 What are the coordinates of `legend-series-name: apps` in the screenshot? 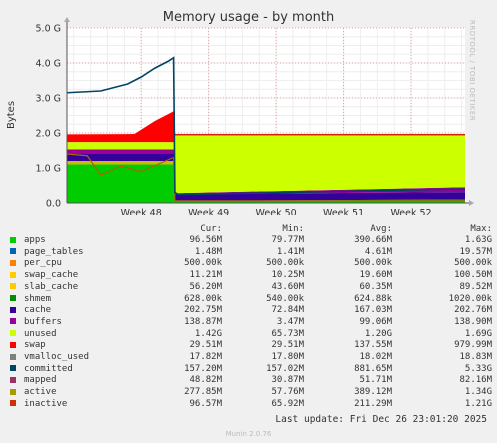 It's located at (35, 240).